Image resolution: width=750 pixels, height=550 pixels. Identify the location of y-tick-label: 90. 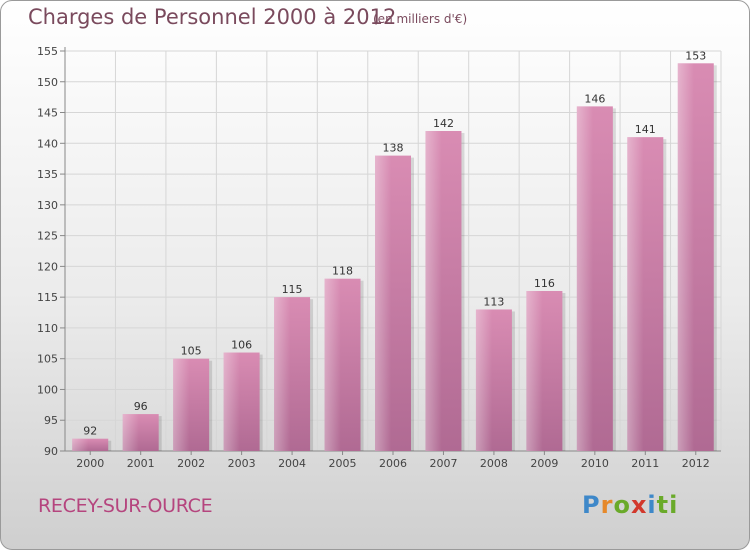
(51, 451).